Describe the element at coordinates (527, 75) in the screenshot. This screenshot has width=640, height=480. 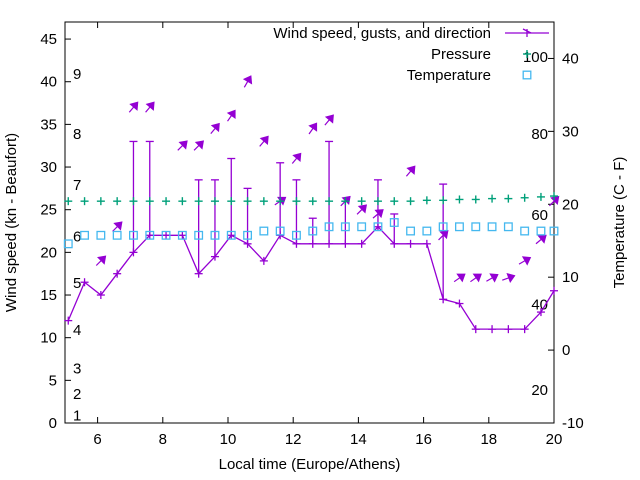
I see `legend-sample-temperature` at that location.